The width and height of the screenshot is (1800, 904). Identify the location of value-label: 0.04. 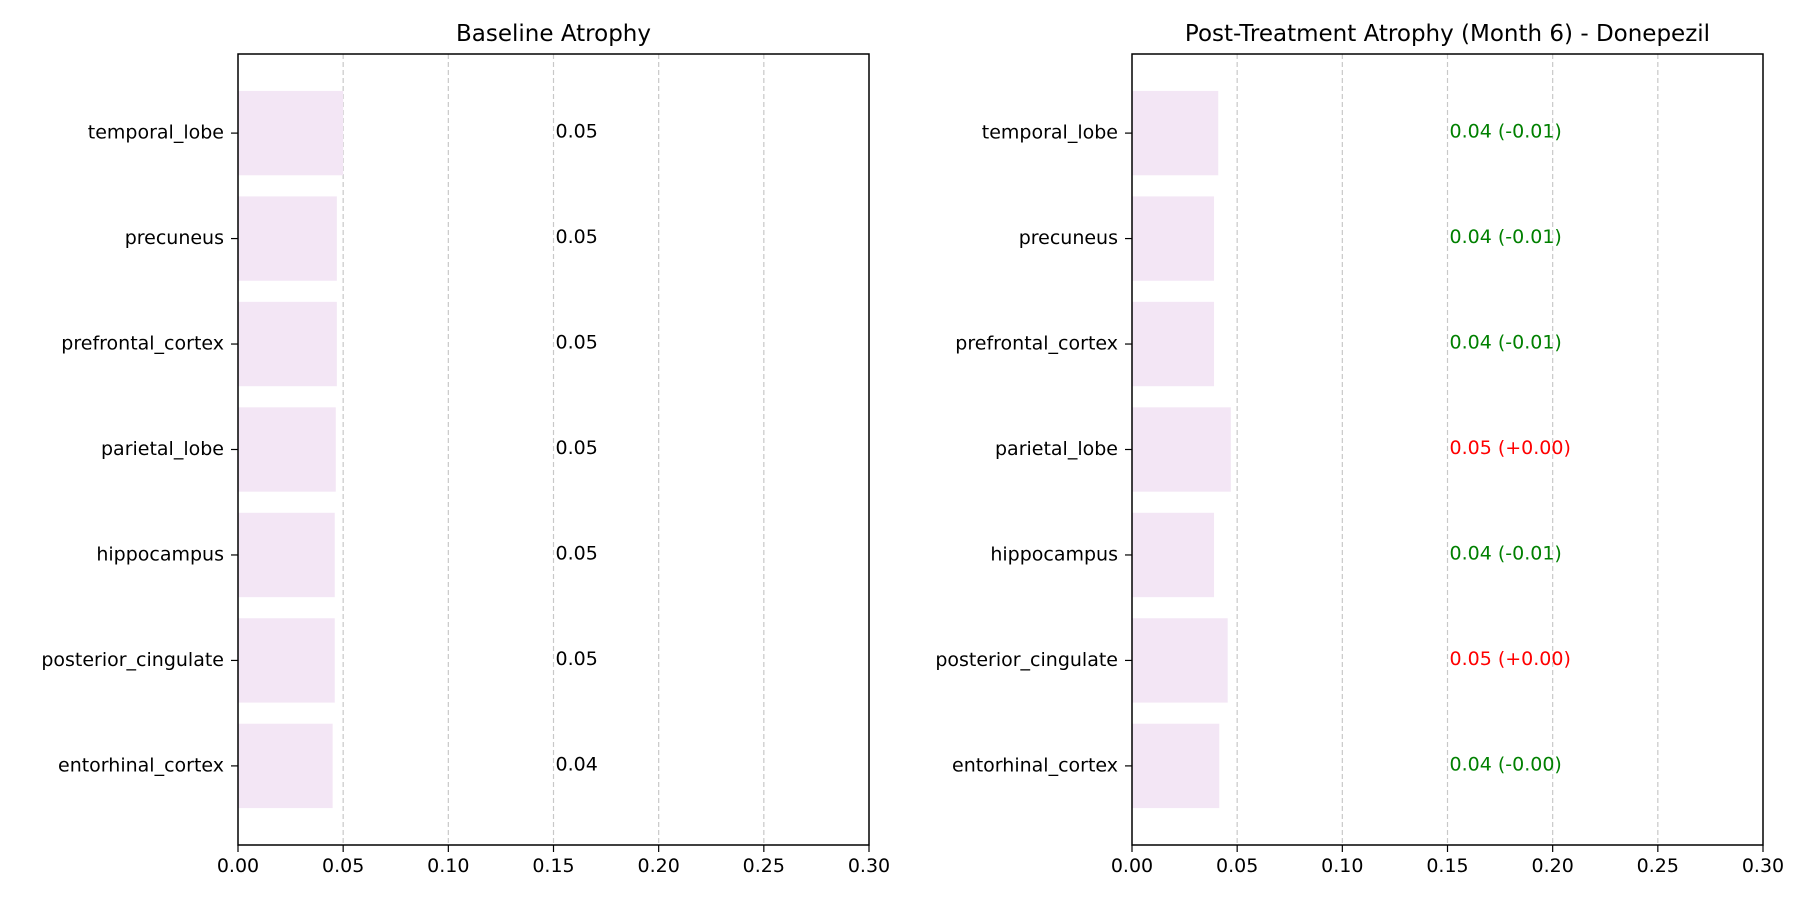
(577, 764).